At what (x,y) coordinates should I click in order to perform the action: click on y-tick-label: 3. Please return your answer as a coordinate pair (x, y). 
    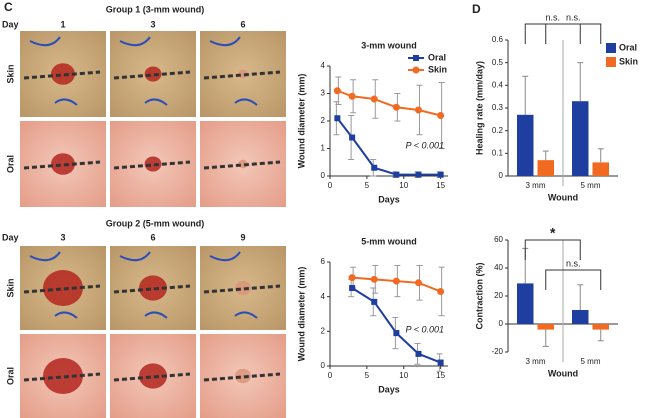
    Looking at the image, I should click on (323, 93).